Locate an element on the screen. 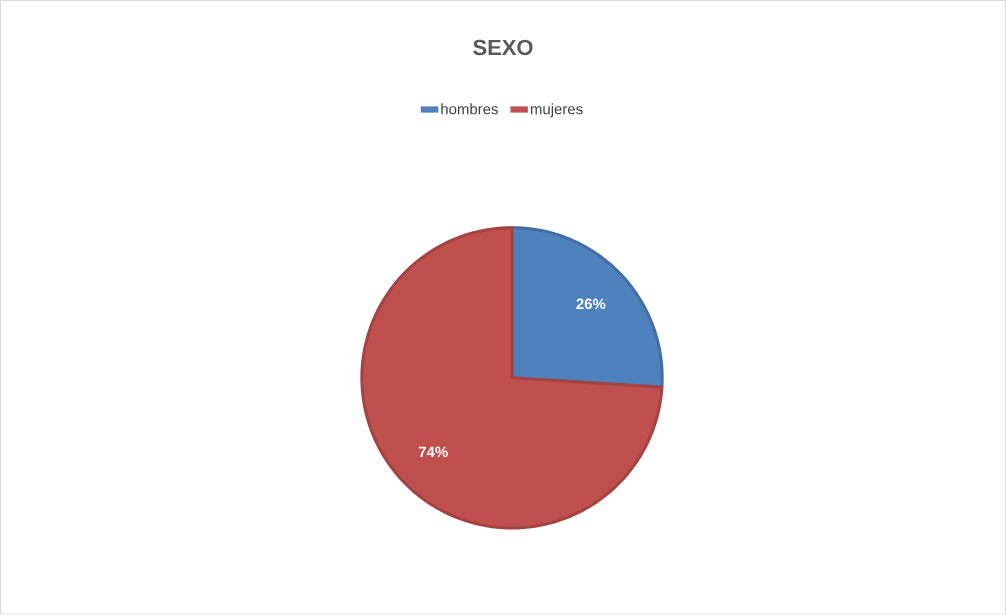 The height and width of the screenshot is (615, 1006). legend-label: hombres is located at coordinates (469, 109).